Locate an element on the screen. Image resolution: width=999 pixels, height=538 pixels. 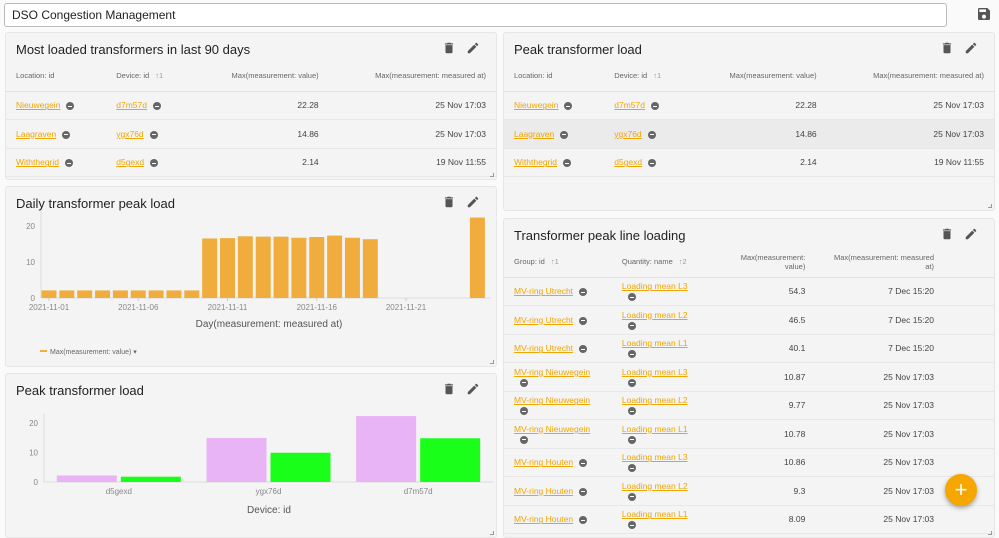
y-tick-label: 10 is located at coordinates (30, 262).